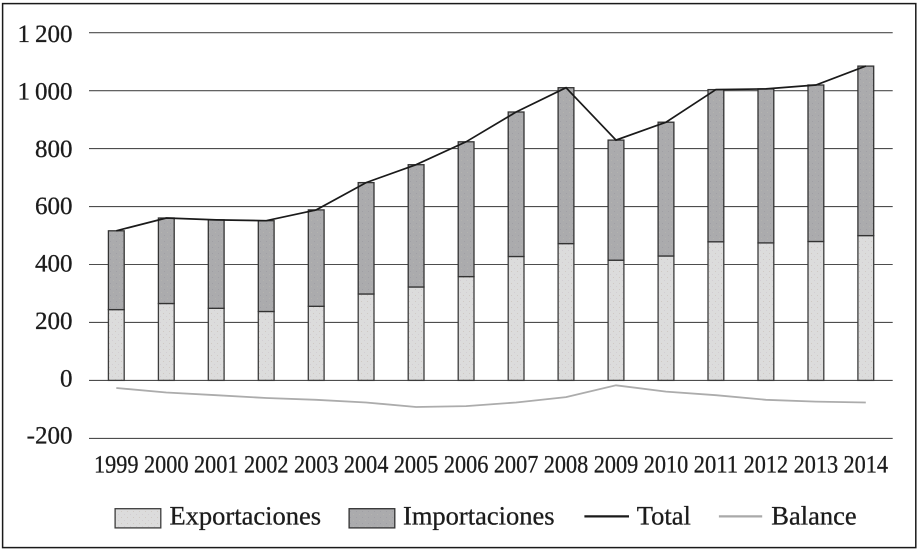 This screenshot has height=557, width=919. Describe the element at coordinates (54, 264) in the screenshot. I see `svg-text: 400` at that location.